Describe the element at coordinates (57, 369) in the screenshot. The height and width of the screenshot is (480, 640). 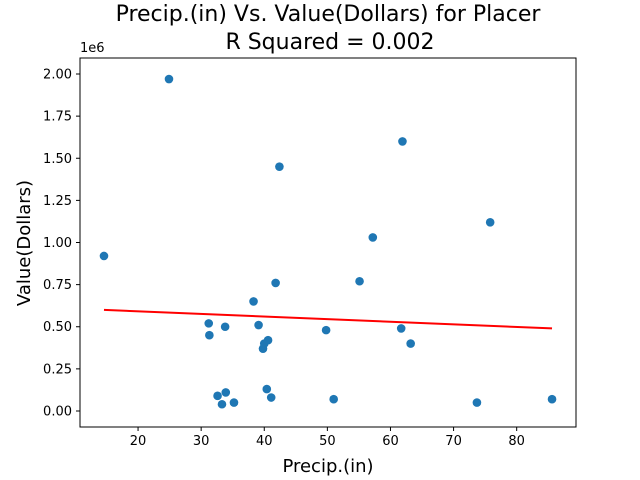
I see `y-tick-label: 0.25` at that location.